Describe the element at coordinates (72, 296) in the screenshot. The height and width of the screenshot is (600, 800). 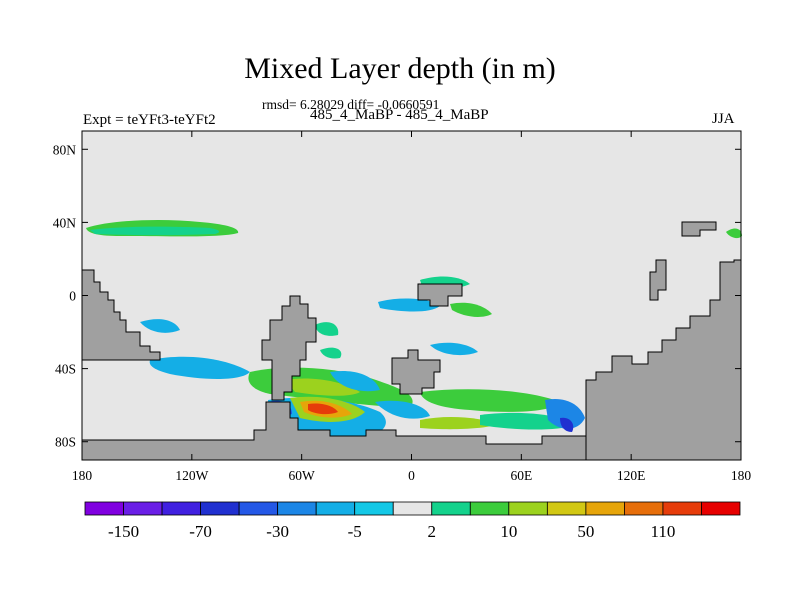
I see `lat-tick-label: 0` at that location.